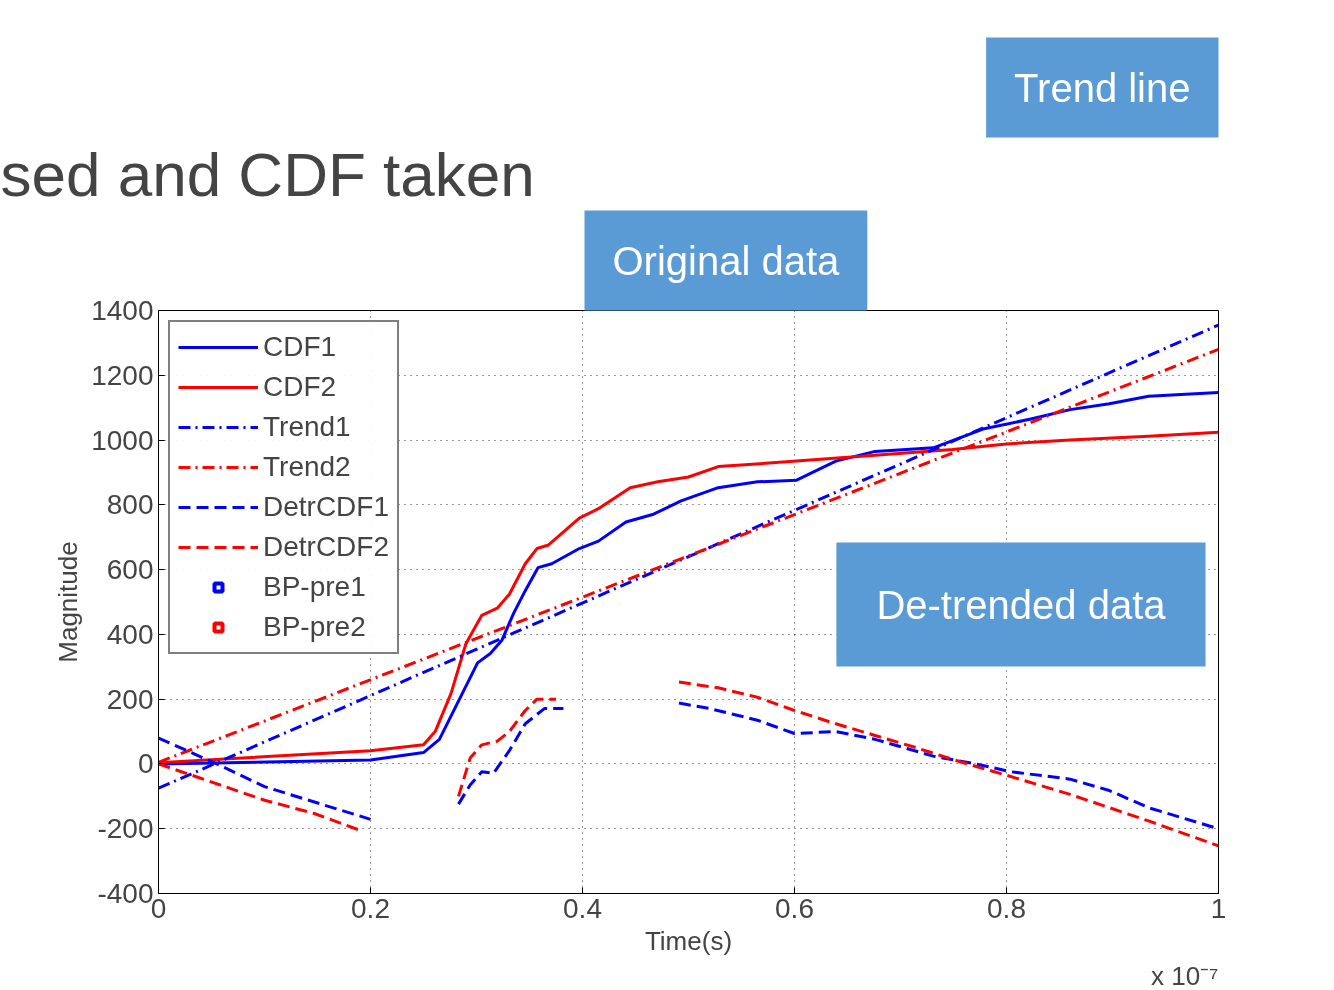  Describe the element at coordinates (130, 505) in the screenshot. I see `y-tick-label: 800` at that location.